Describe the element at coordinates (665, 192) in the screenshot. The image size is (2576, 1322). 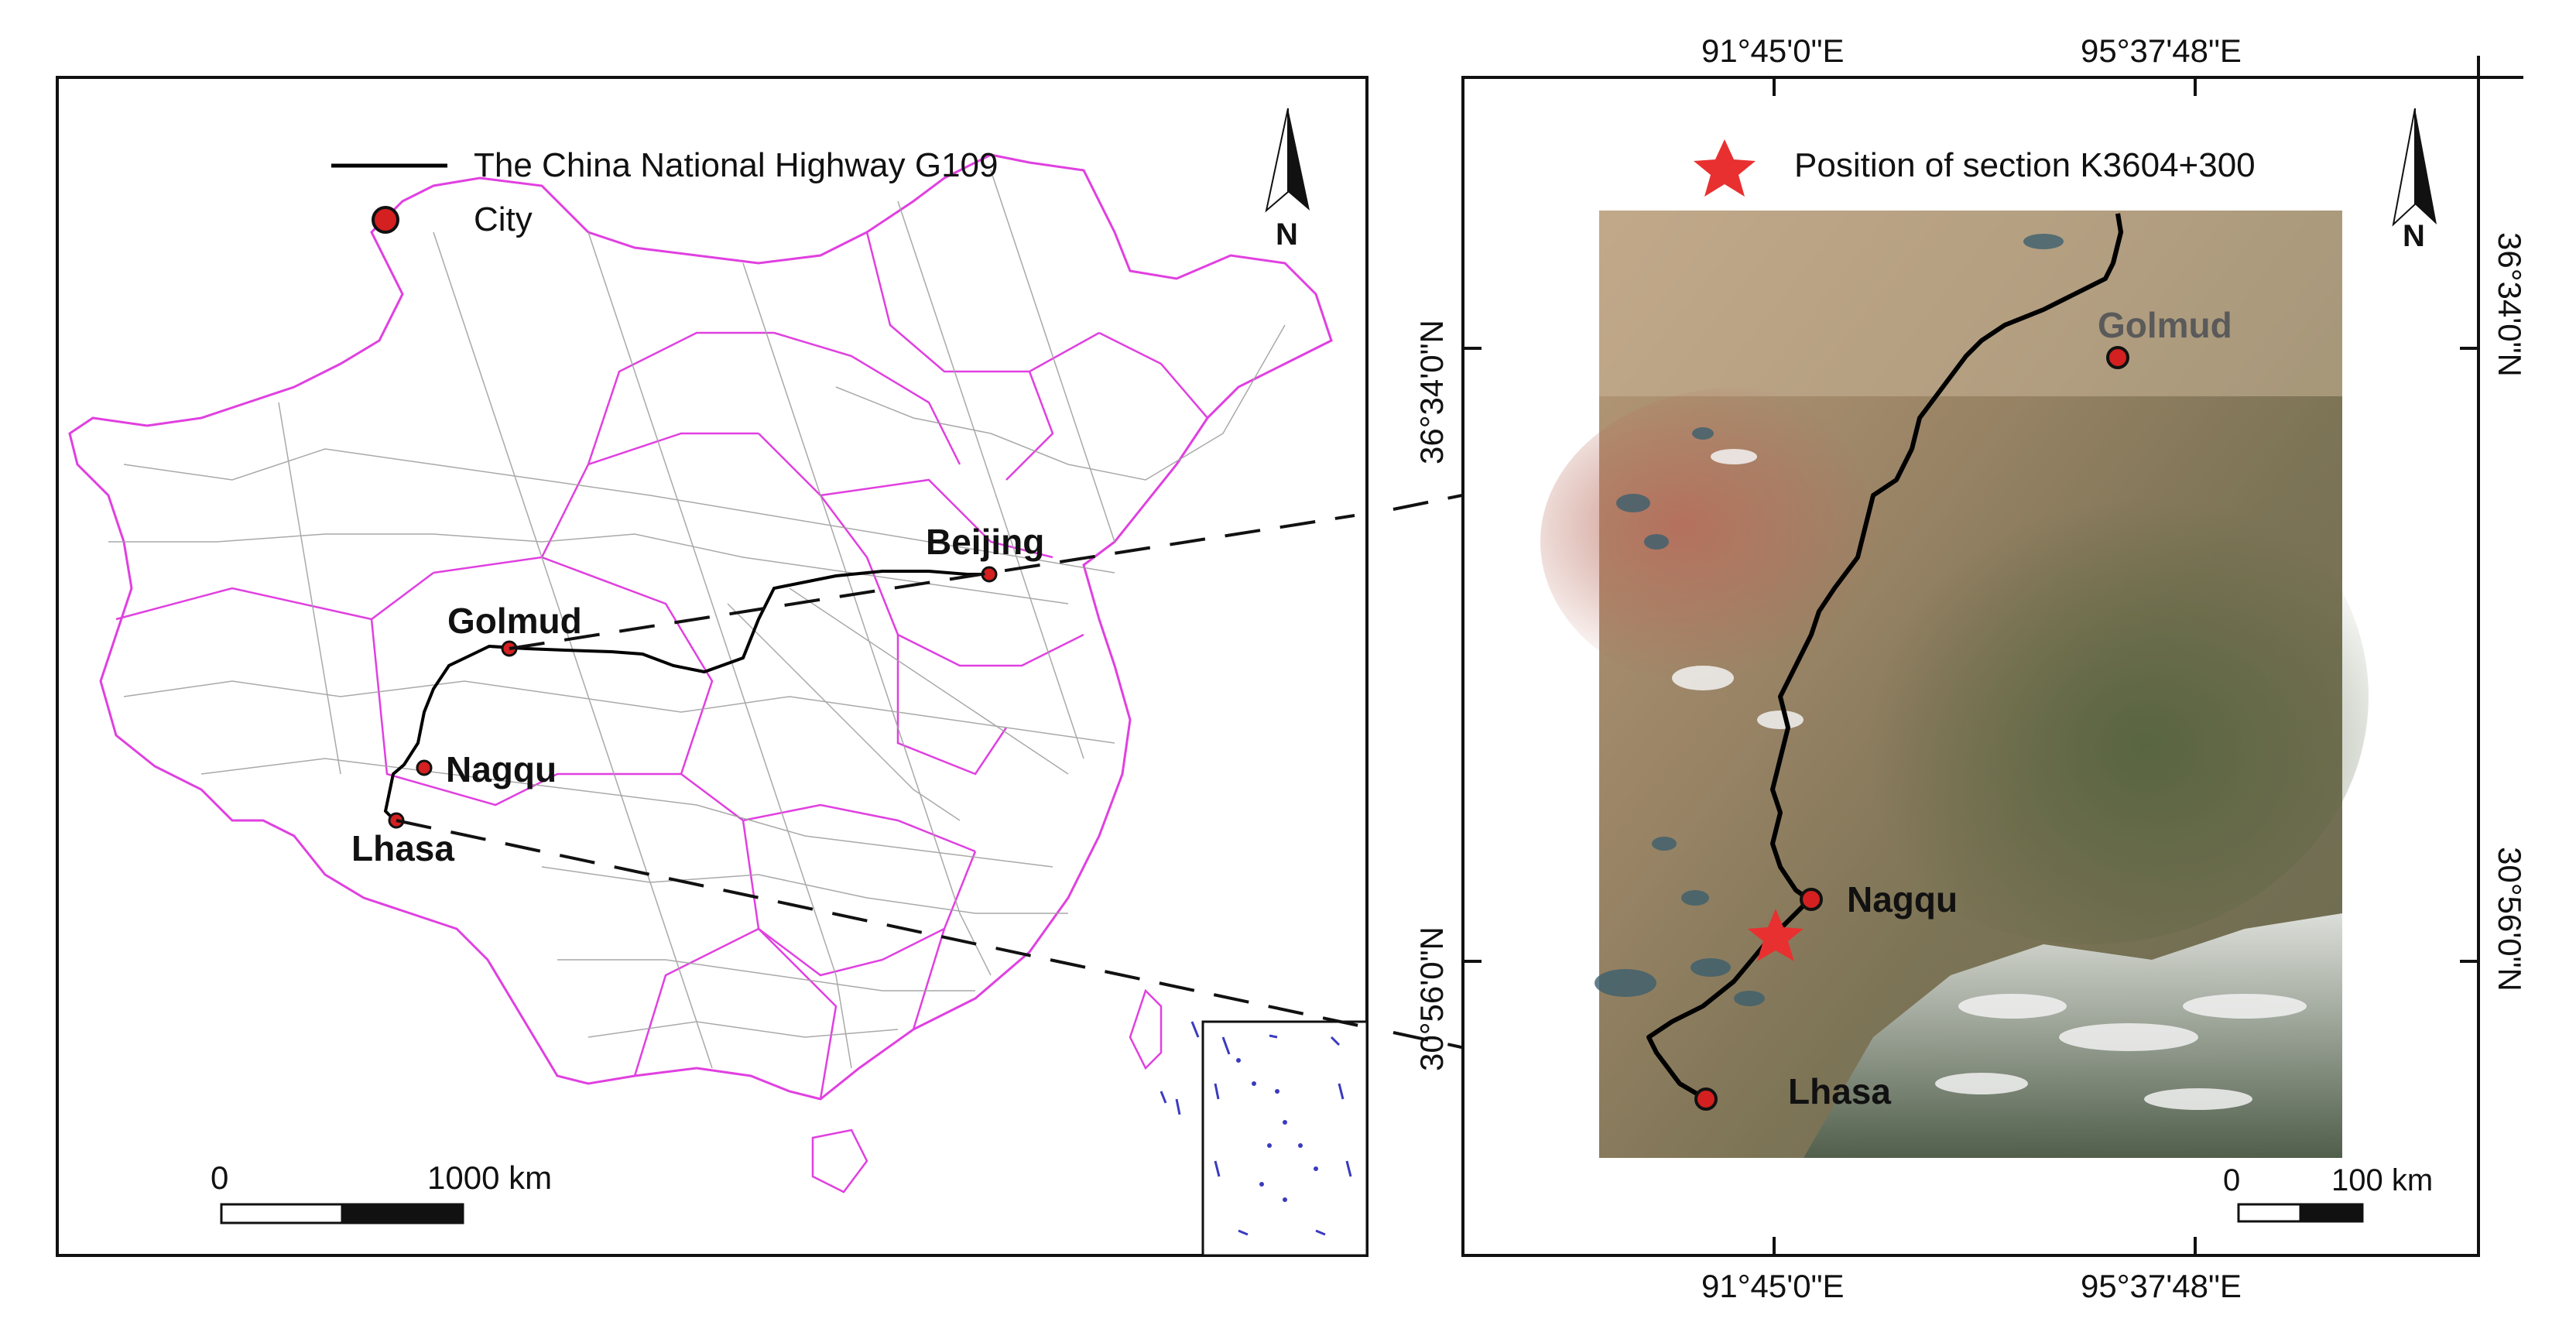
I see `left-legend: The China National Highway G109 City` at that location.